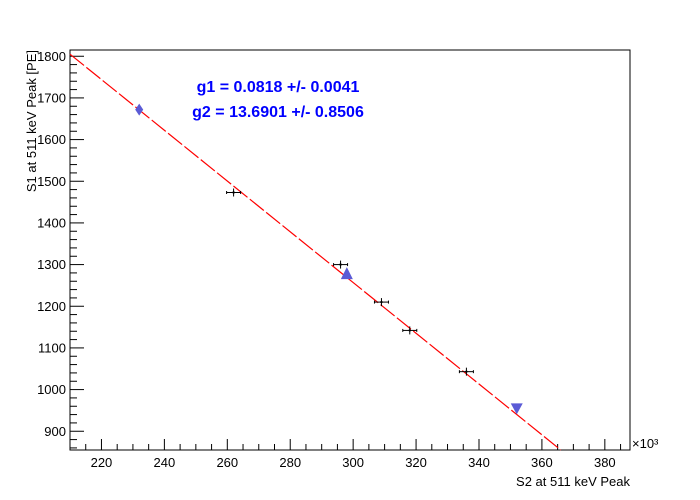  Describe the element at coordinates (645, 443) in the screenshot. I see `x-axis-multiplier: ×10³` at that location.